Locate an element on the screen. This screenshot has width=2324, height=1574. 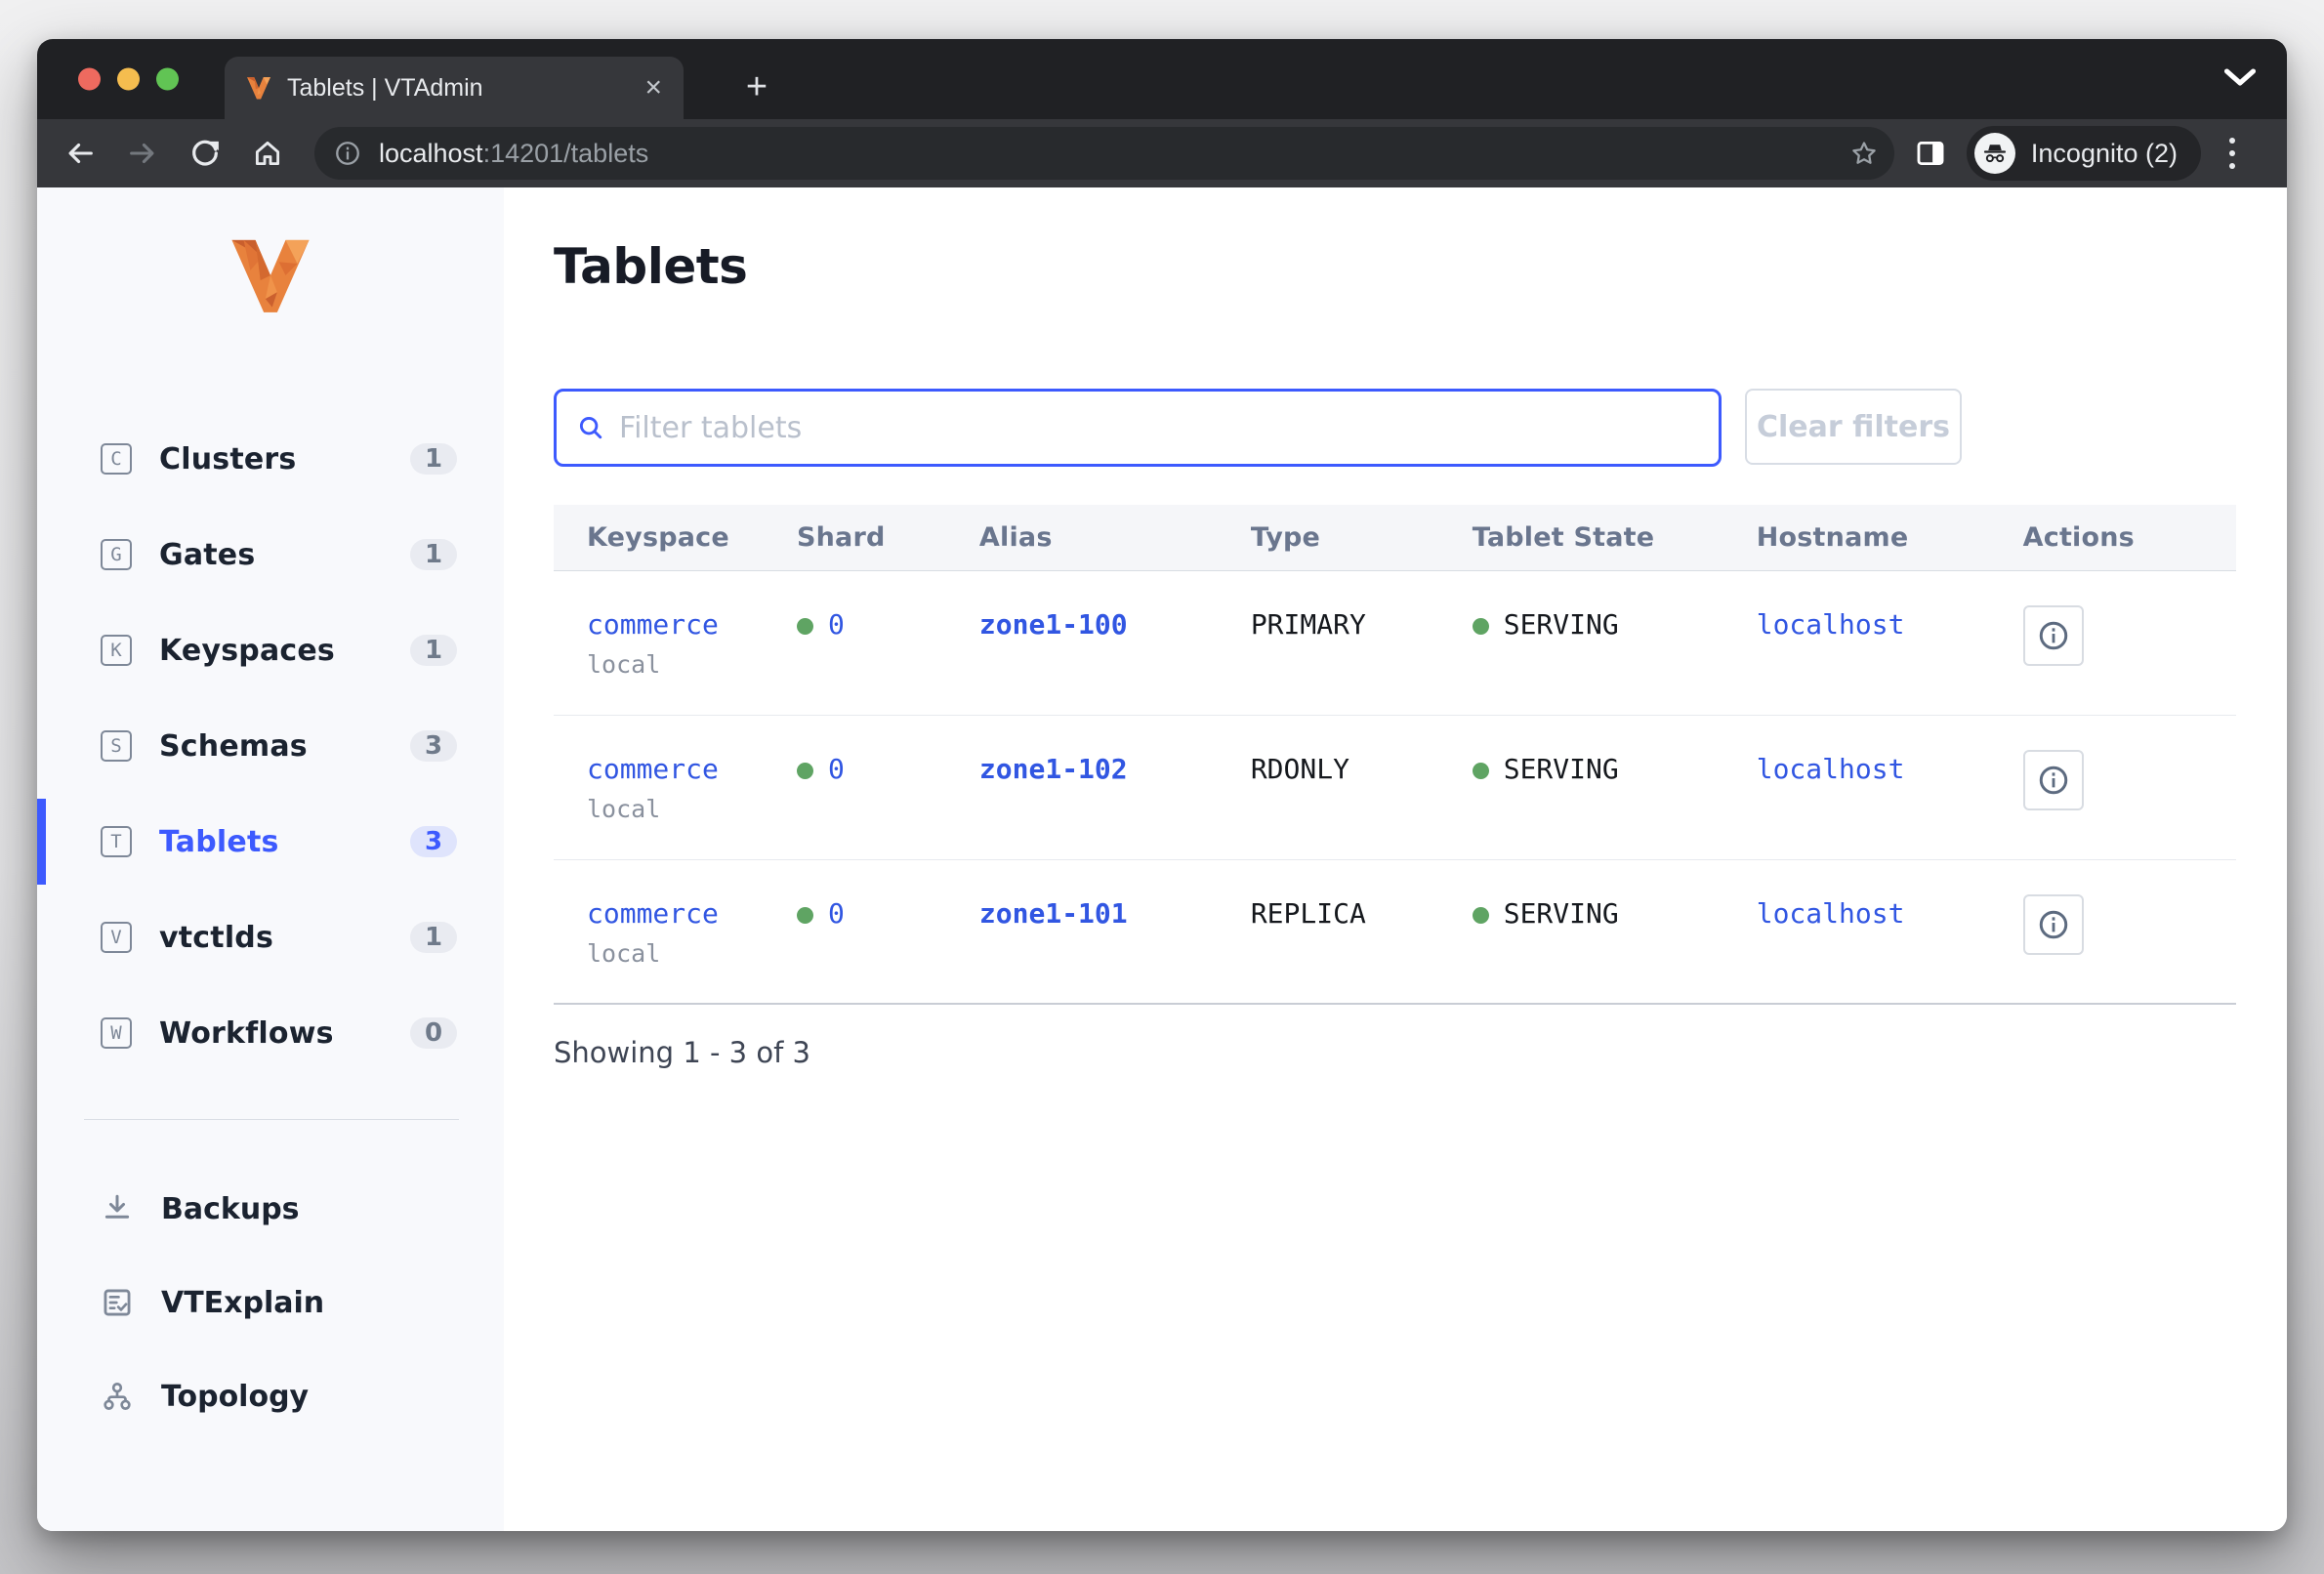
url-host: localhost is located at coordinates (431, 153).